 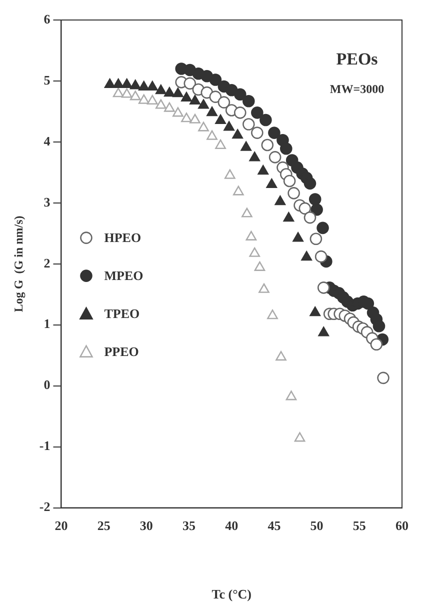 What do you see at coordinates (61, 525) in the screenshot?
I see `x-tick-label: 20` at bounding box center [61, 525].